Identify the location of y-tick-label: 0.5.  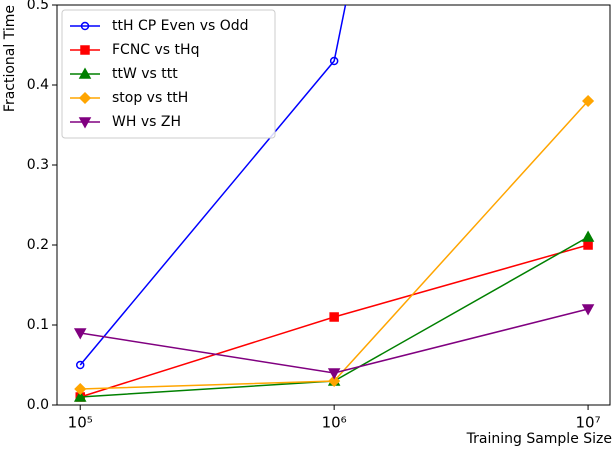
(38, 6).